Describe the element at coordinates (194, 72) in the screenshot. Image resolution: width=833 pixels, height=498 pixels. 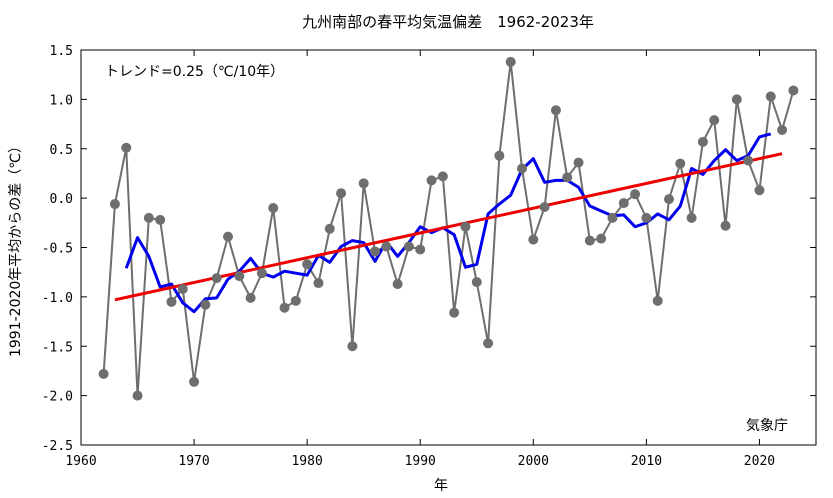
I see `trend-annotation: トレンド=0.25（℃/10年）` at that location.